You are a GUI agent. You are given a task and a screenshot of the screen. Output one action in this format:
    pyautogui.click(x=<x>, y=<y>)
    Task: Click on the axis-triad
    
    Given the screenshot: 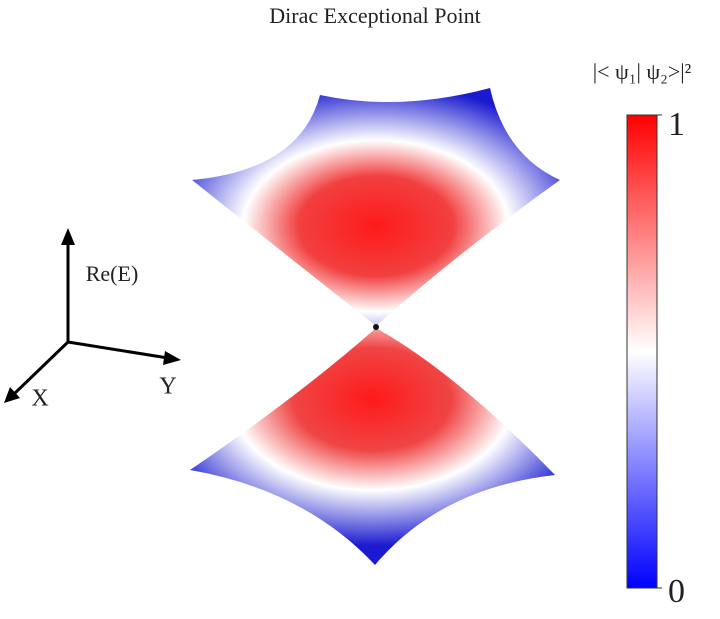 What is the action you would take?
    pyautogui.click(x=92, y=315)
    